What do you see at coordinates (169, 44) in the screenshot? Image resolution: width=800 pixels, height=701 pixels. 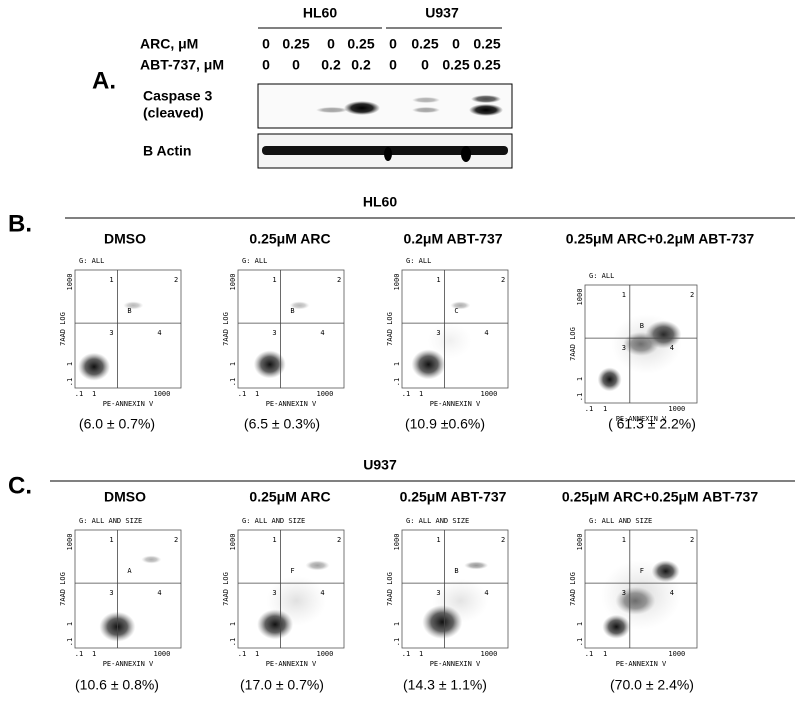 I see `row-label: ARC, μM` at bounding box center [169, 44].